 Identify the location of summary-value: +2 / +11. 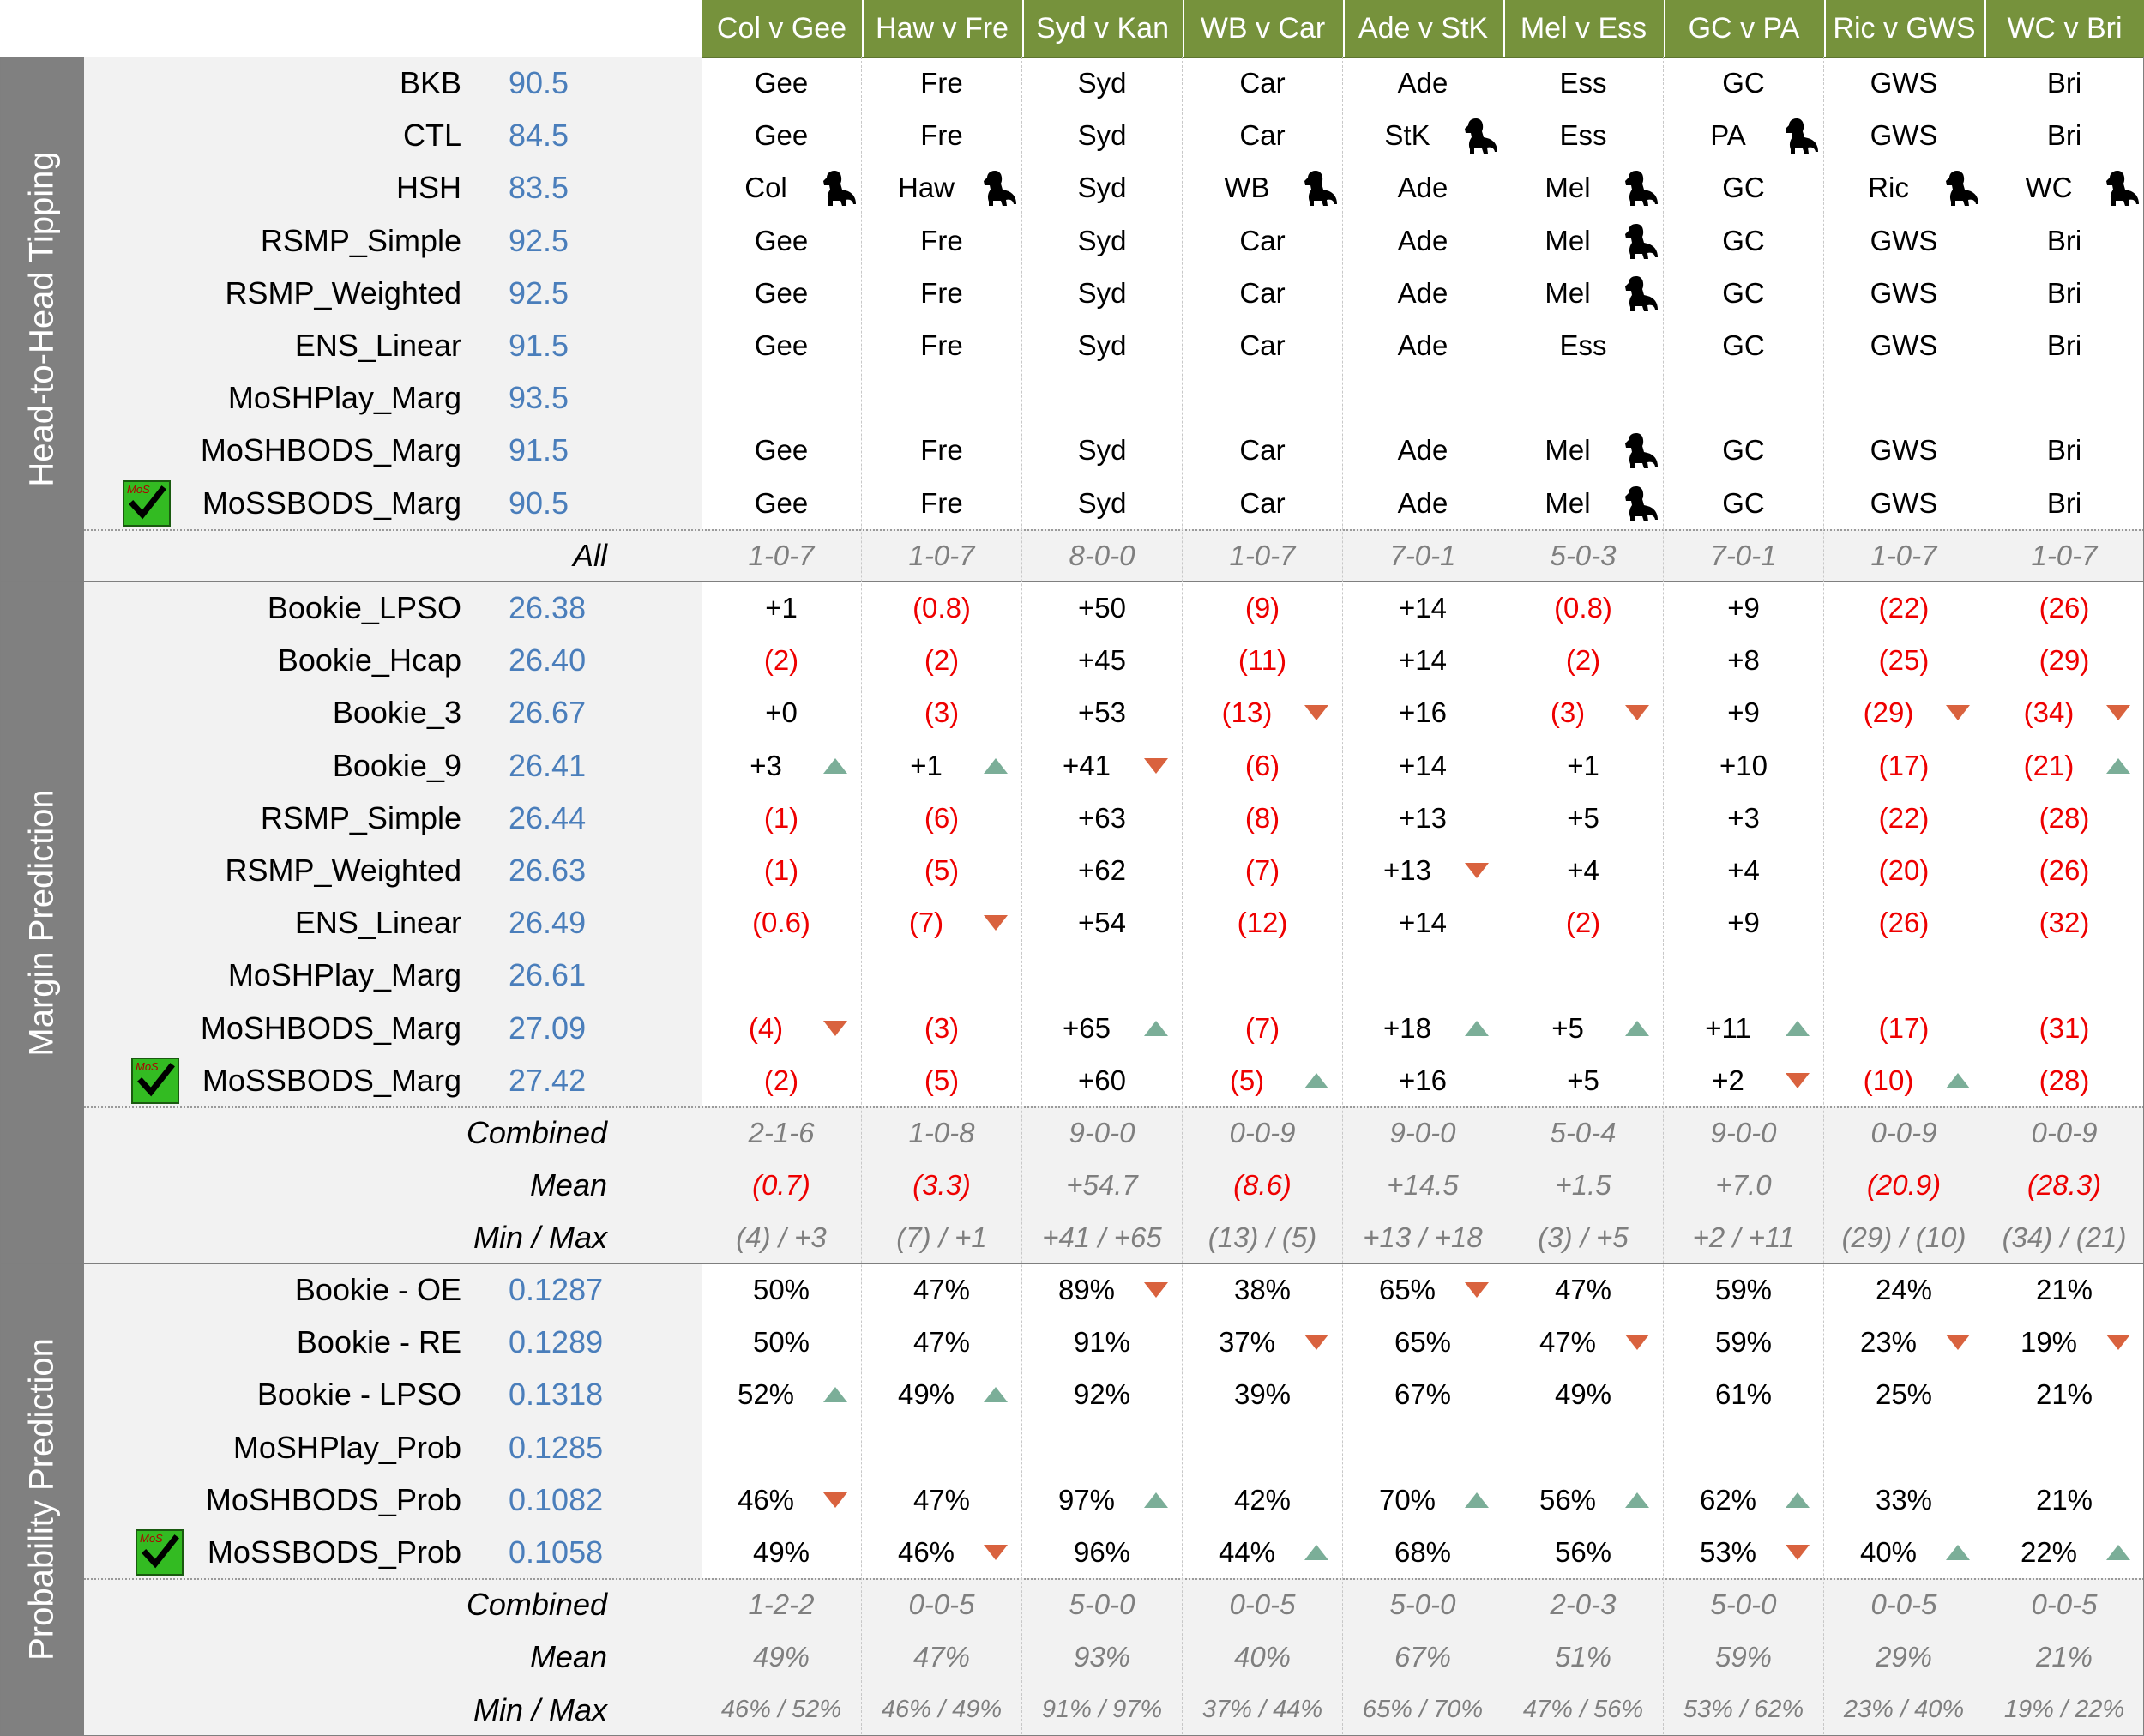
(1744, 1237).